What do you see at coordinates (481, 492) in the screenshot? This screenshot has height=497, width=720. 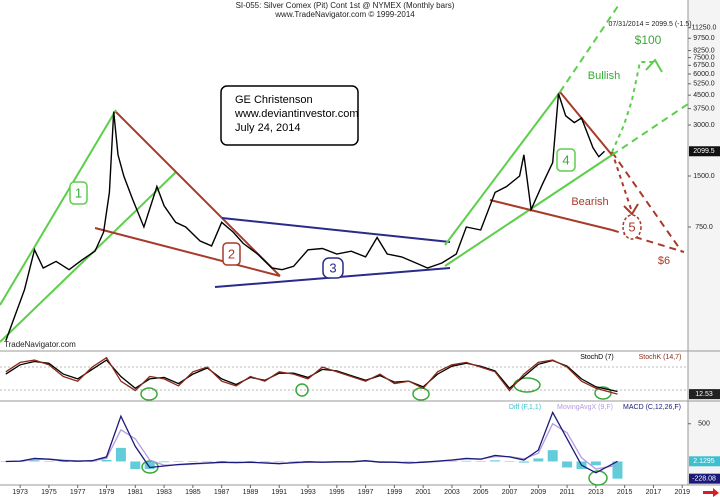 I see `x-tick-label: 2005` at bounding box center [481, 492].